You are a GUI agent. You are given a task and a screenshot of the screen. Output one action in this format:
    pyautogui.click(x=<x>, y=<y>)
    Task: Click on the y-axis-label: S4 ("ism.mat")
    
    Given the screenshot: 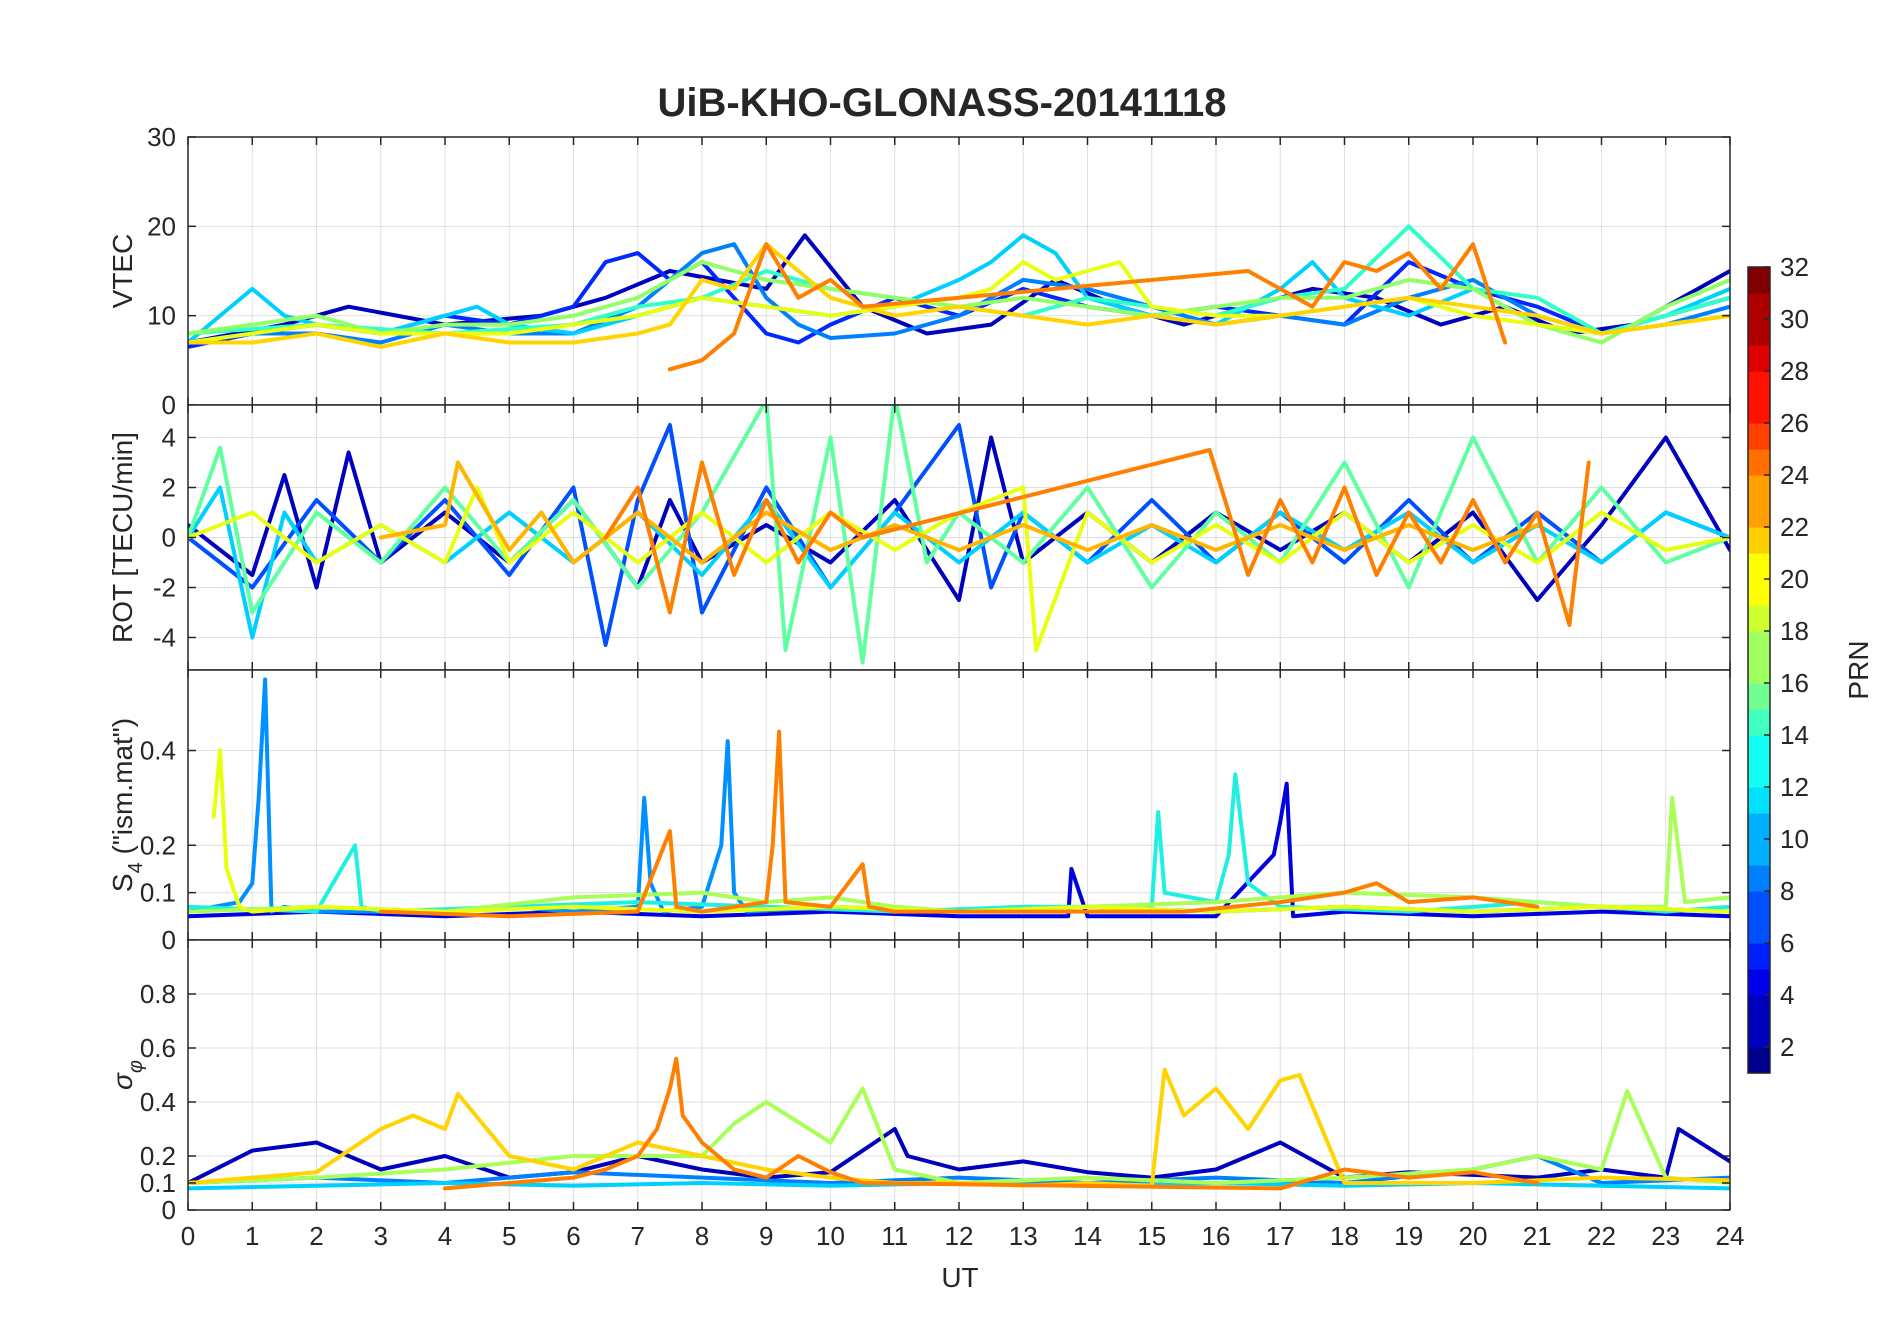 What is the action you would take?
    pyautogui.click(x=127, y=805)
    